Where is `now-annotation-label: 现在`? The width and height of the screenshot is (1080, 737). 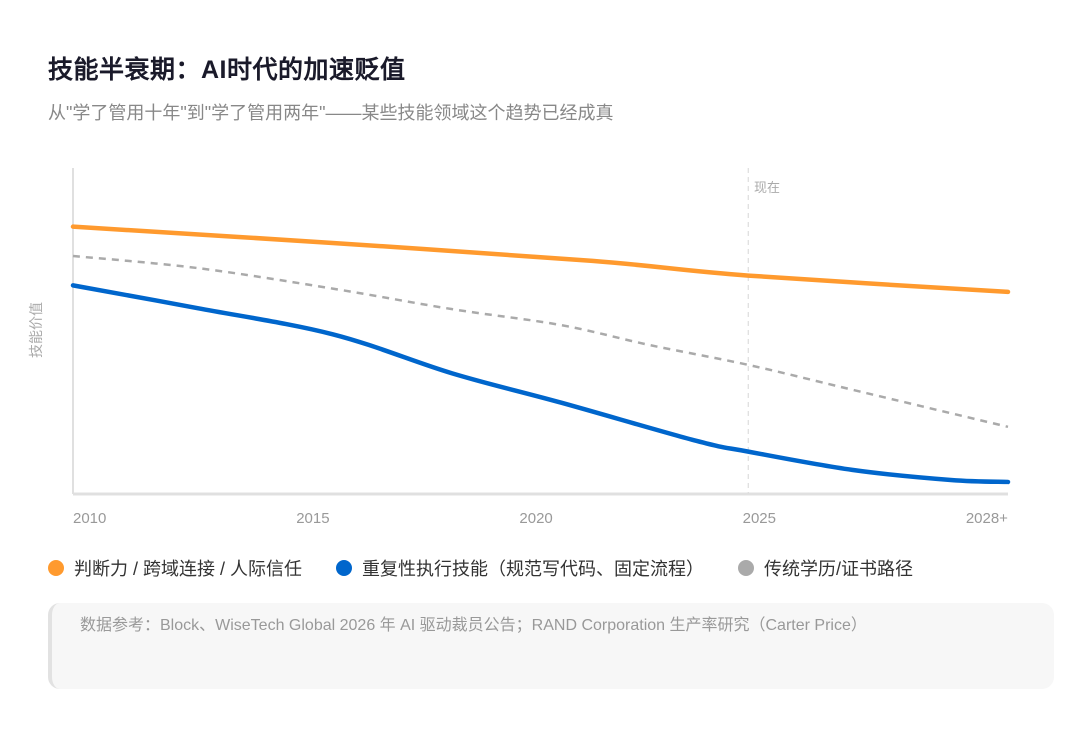 now-annotation-label: 现在 is located at coordinates (767, 187).